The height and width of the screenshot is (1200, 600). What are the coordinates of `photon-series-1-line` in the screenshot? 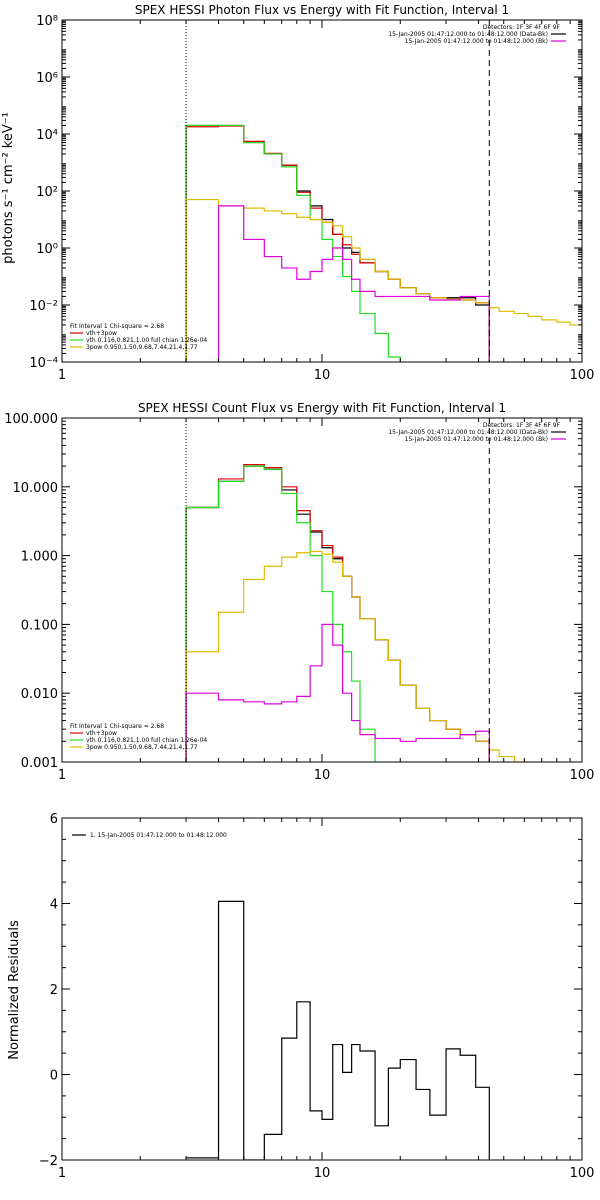 It's located at (337, 243).